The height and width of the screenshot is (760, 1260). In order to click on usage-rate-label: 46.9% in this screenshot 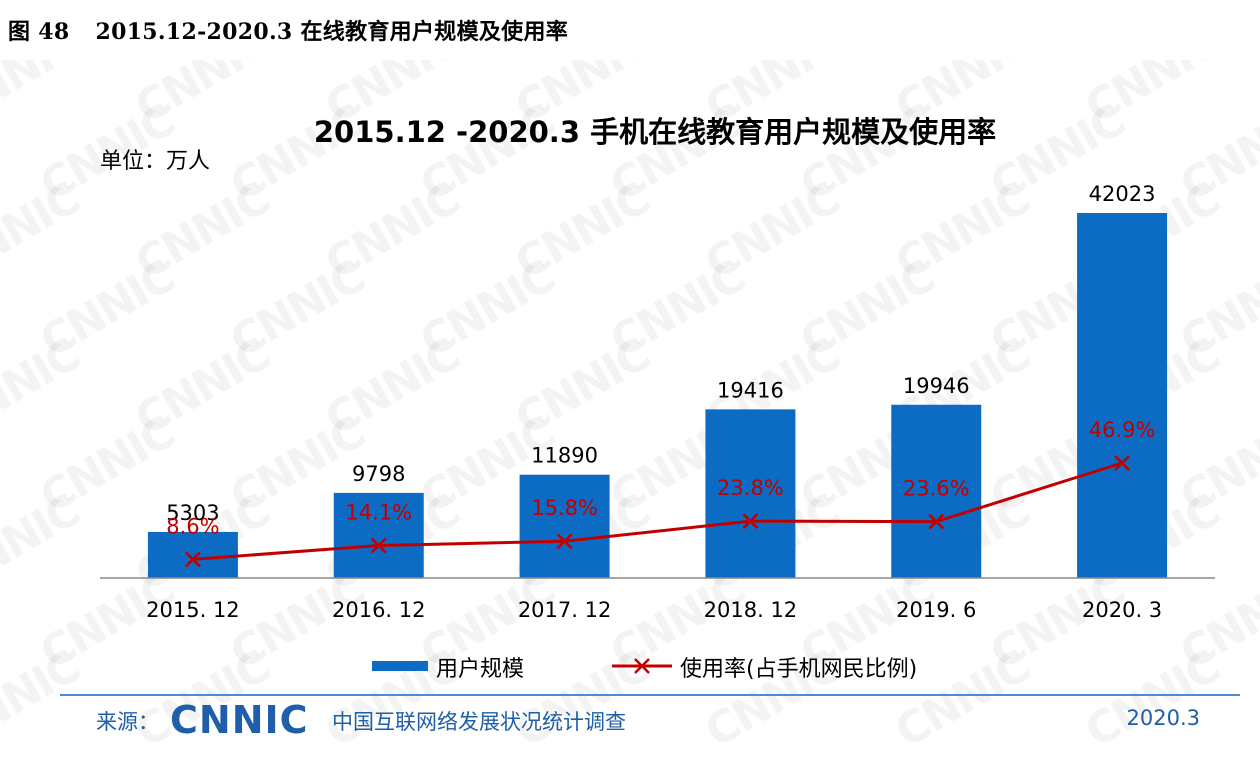, I will do `click(1122, 430)`.